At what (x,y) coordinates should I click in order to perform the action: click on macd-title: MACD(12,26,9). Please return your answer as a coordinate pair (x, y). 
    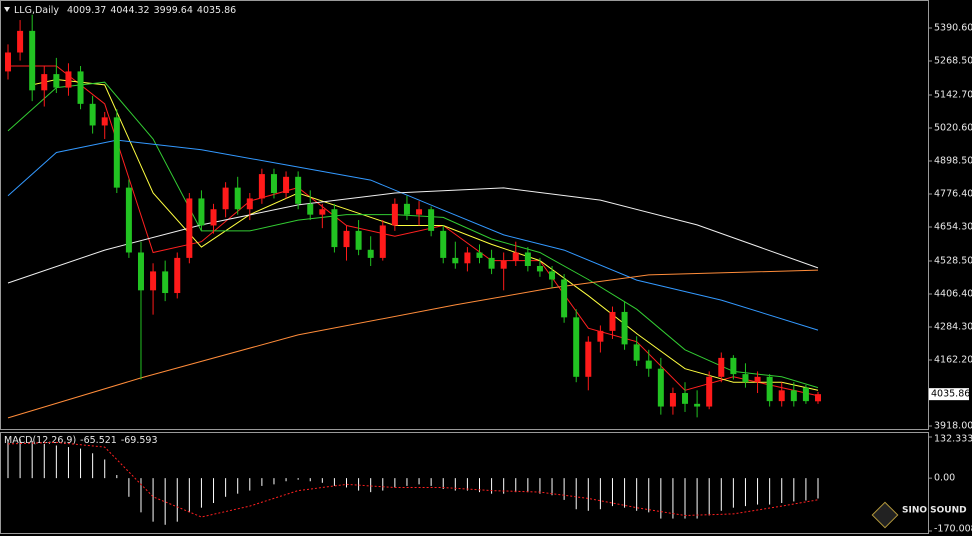
    Looking at the image, I should click on (40, 440).